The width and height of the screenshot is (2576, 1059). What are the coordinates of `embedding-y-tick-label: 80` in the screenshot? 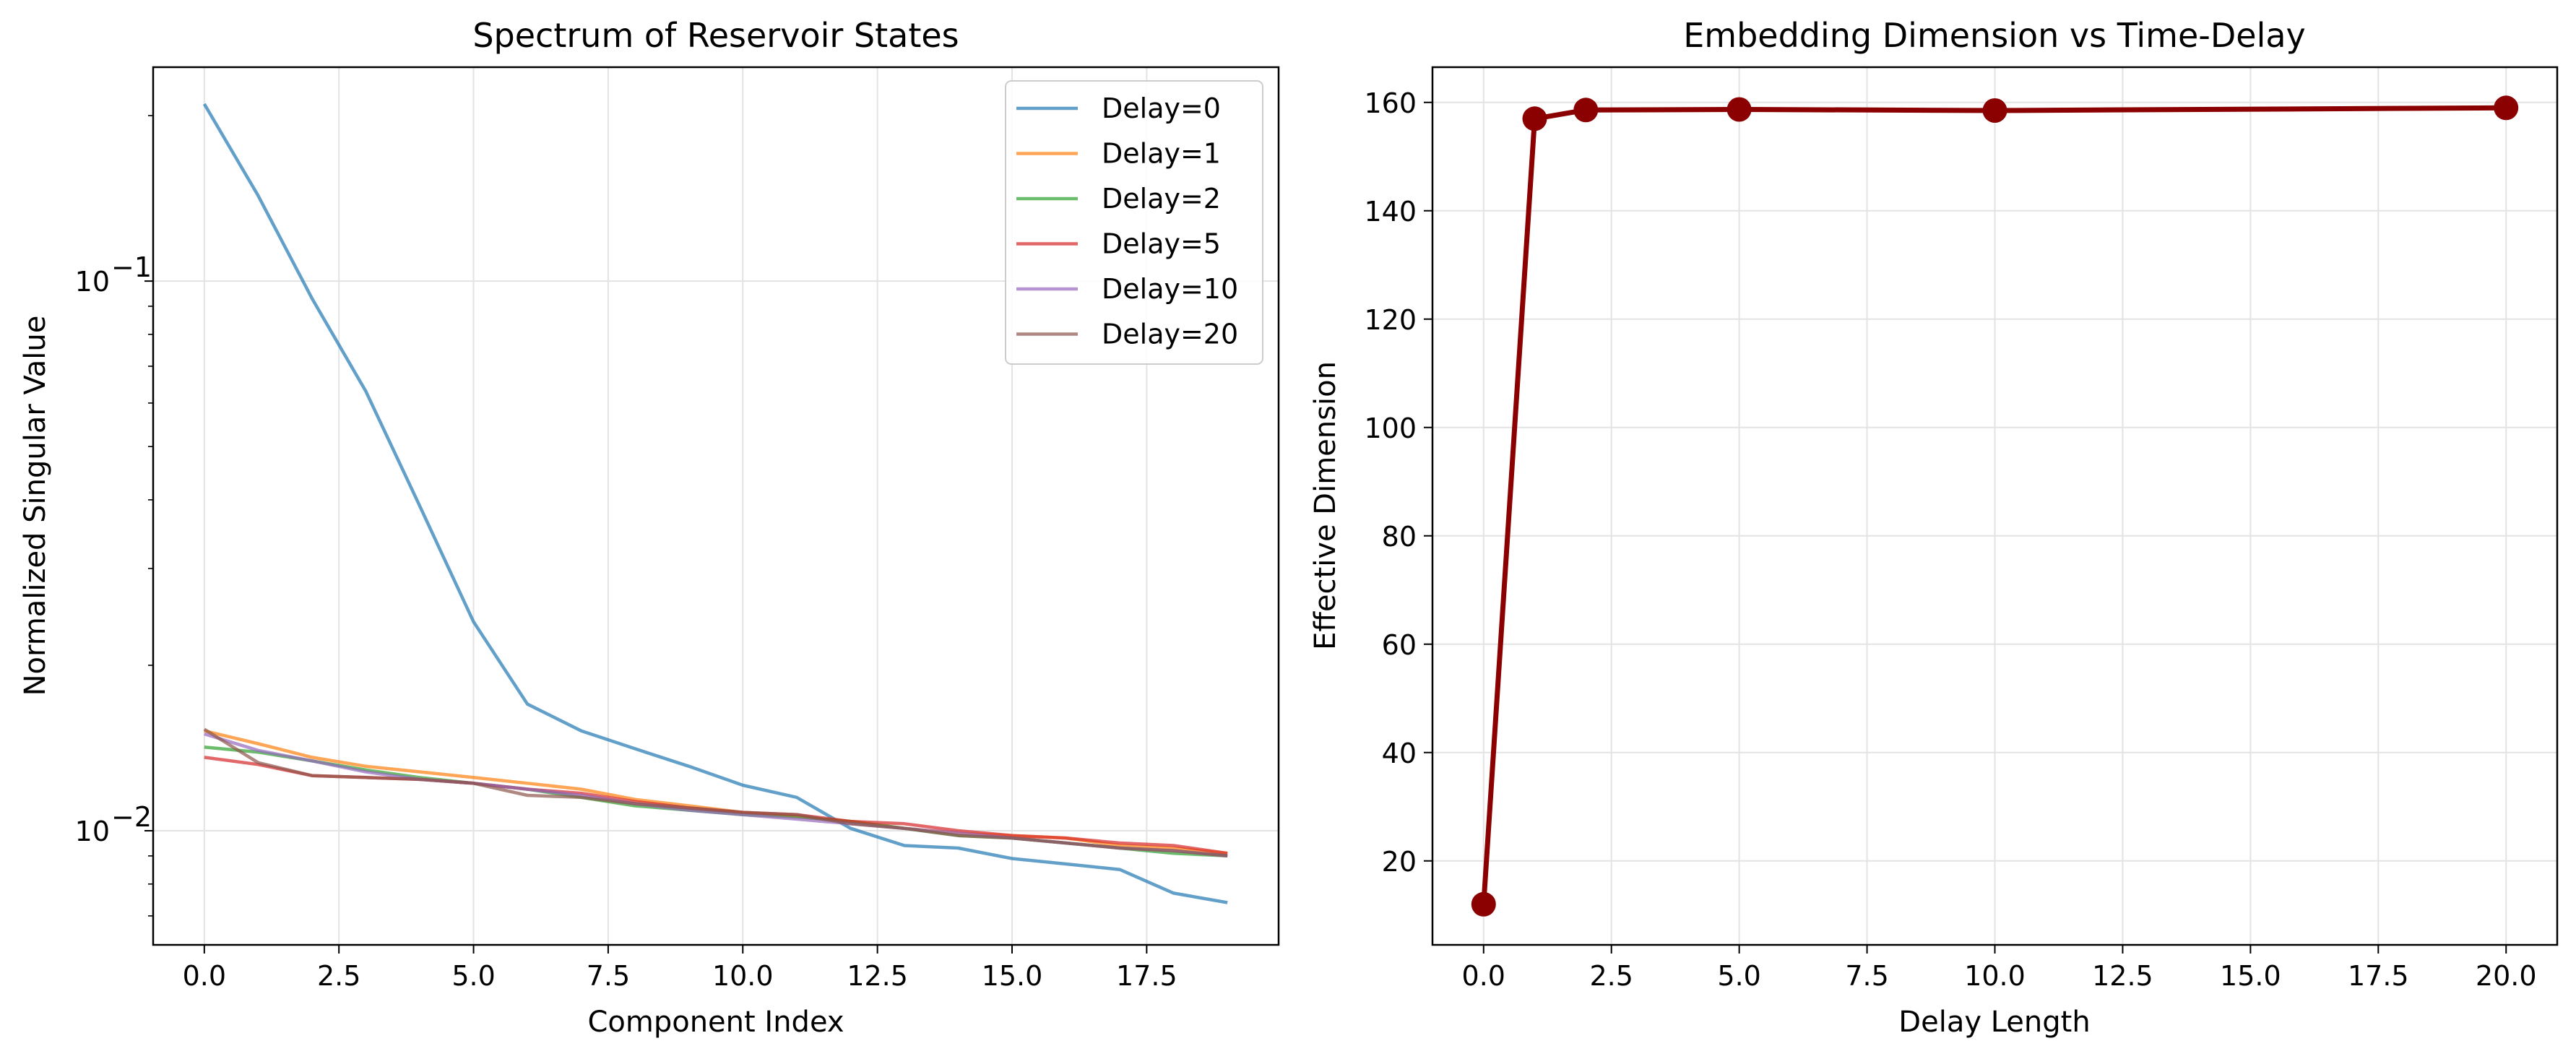 It's located at (1399, 537).